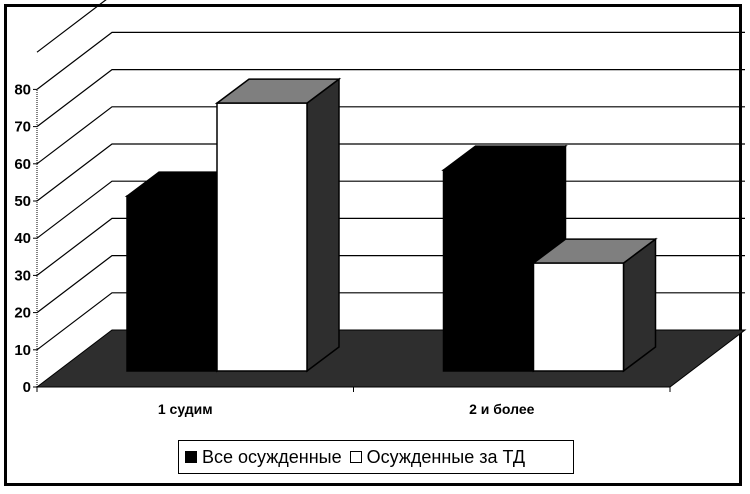  I want to click on legend-item-all: Все осужденные, so click(263, 457).